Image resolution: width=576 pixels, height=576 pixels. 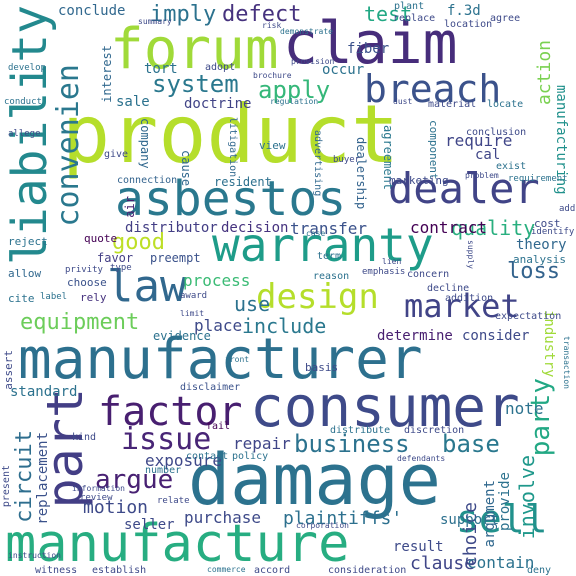 I want to click on word-relate: relate, so click(x=173, y=501).